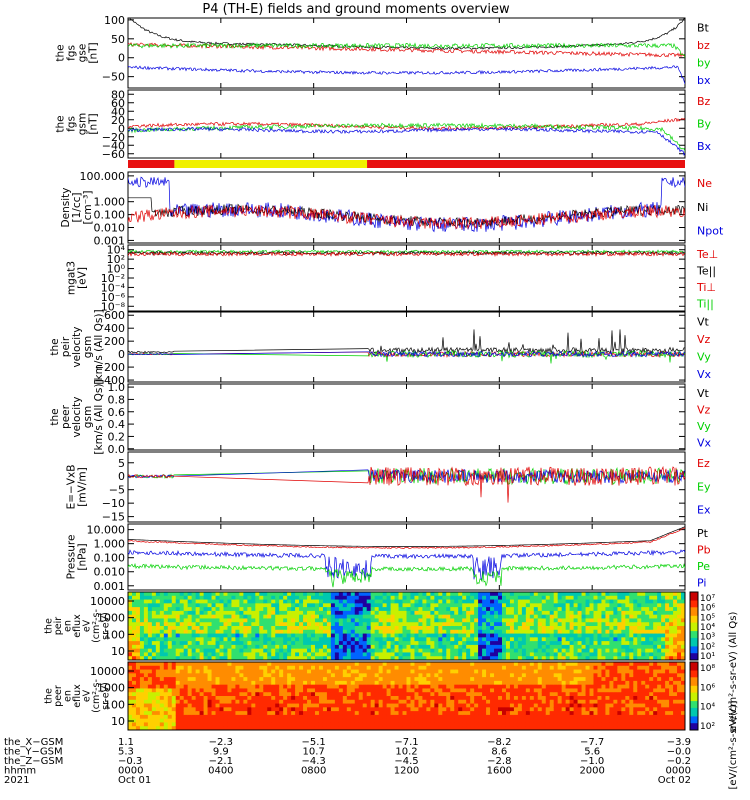  Describe the element at coordinates (110, 586) in the screenshot. I see `y-tick-label: 0.001` at that location.